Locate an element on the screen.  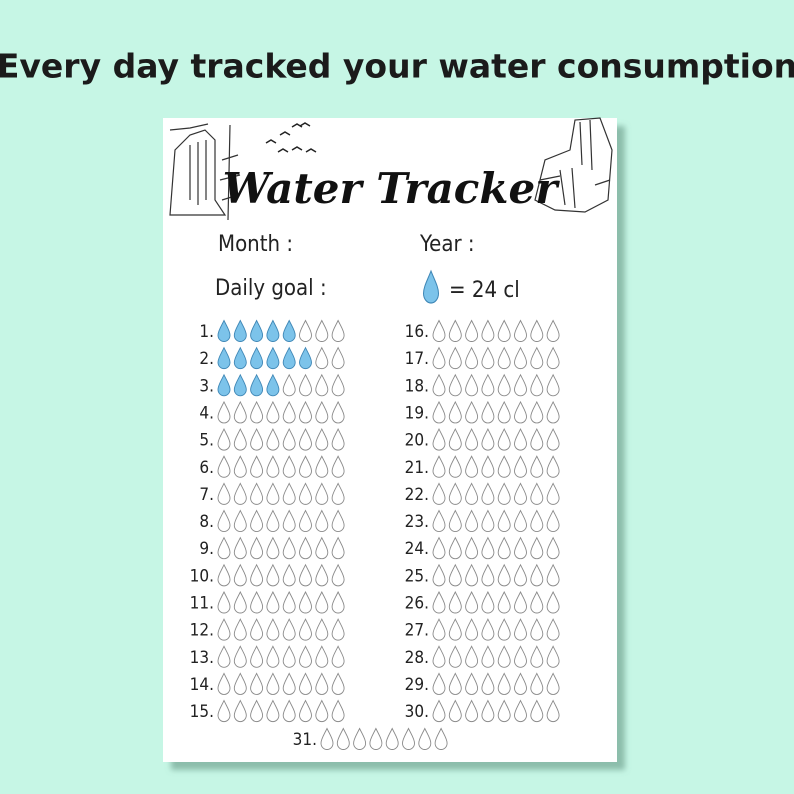
day-label: 18. is located at coordinates (417, 386).